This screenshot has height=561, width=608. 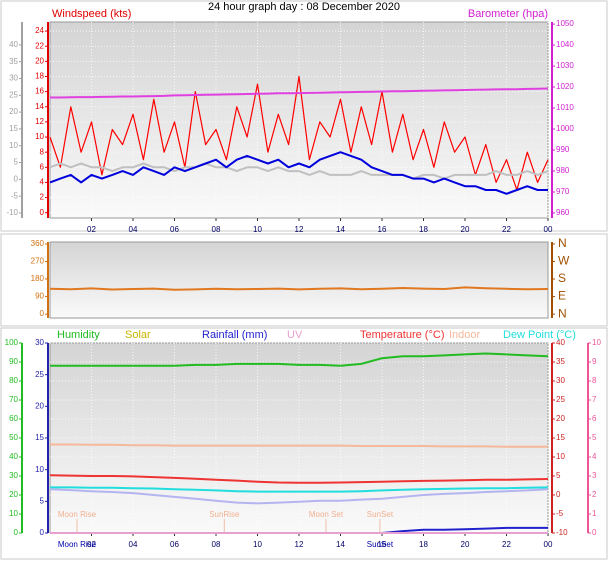 I want to click on y-tick-label: 6, so click(x=42, y=166).